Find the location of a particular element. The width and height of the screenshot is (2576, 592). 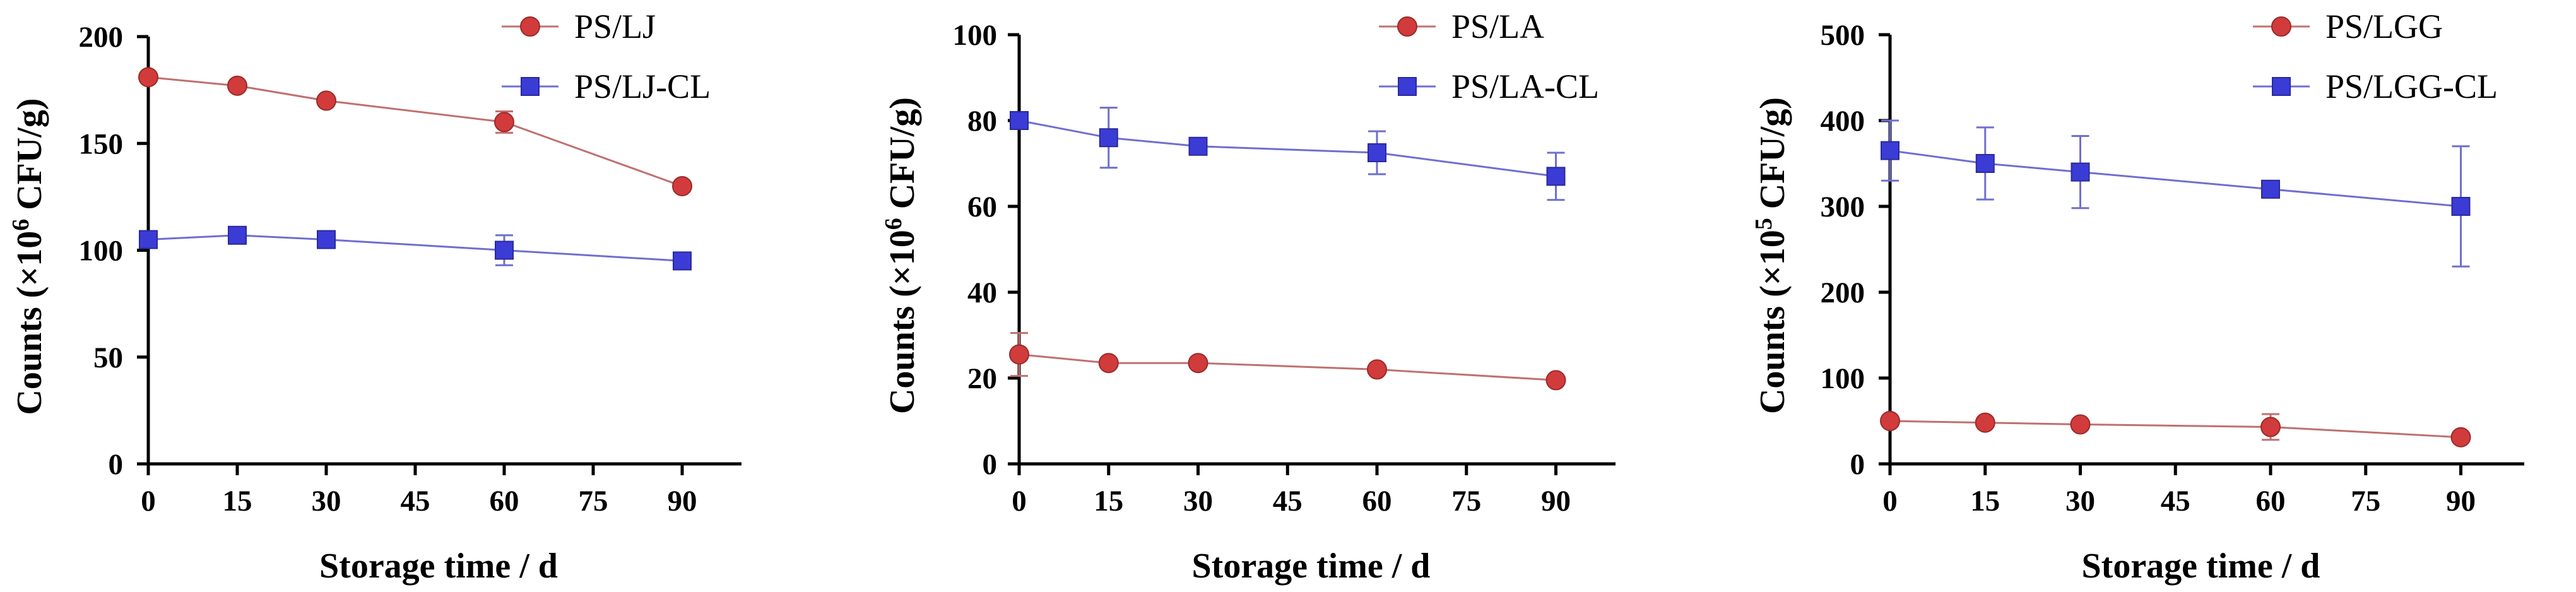

y-tick-label: 300 is located at coordinates (1843, 207).